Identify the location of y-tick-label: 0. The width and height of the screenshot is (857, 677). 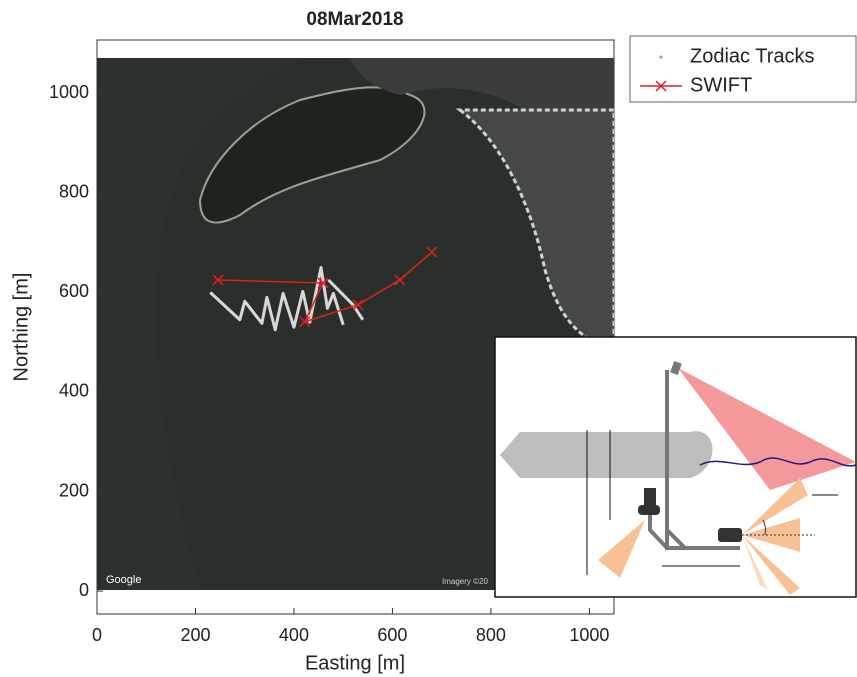
(84, 590).